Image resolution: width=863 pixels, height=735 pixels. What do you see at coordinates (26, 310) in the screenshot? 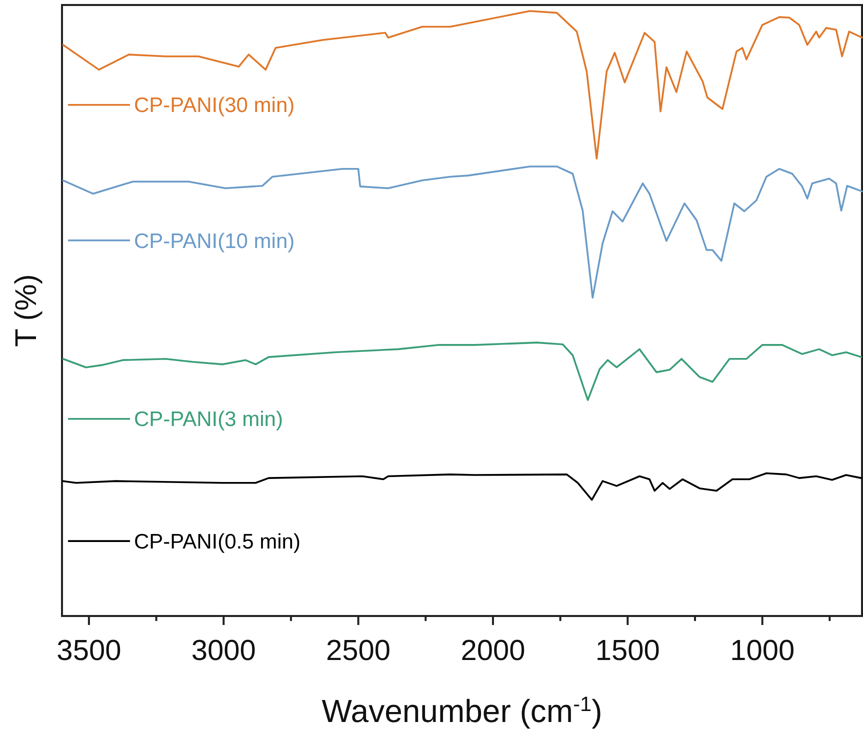
I see `y-axis-title: T (%)` at bounding box center [26, 310].